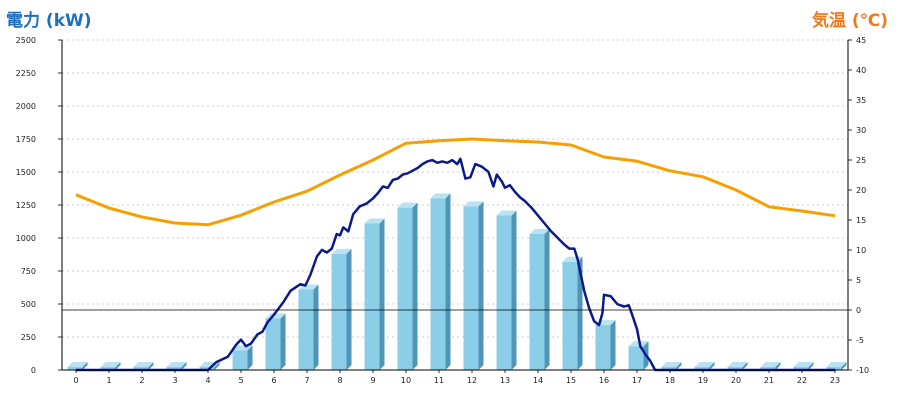  Describe the element at coordinates (406, 380) in the screenshot. I see `x-tick-label: 10` at that location.